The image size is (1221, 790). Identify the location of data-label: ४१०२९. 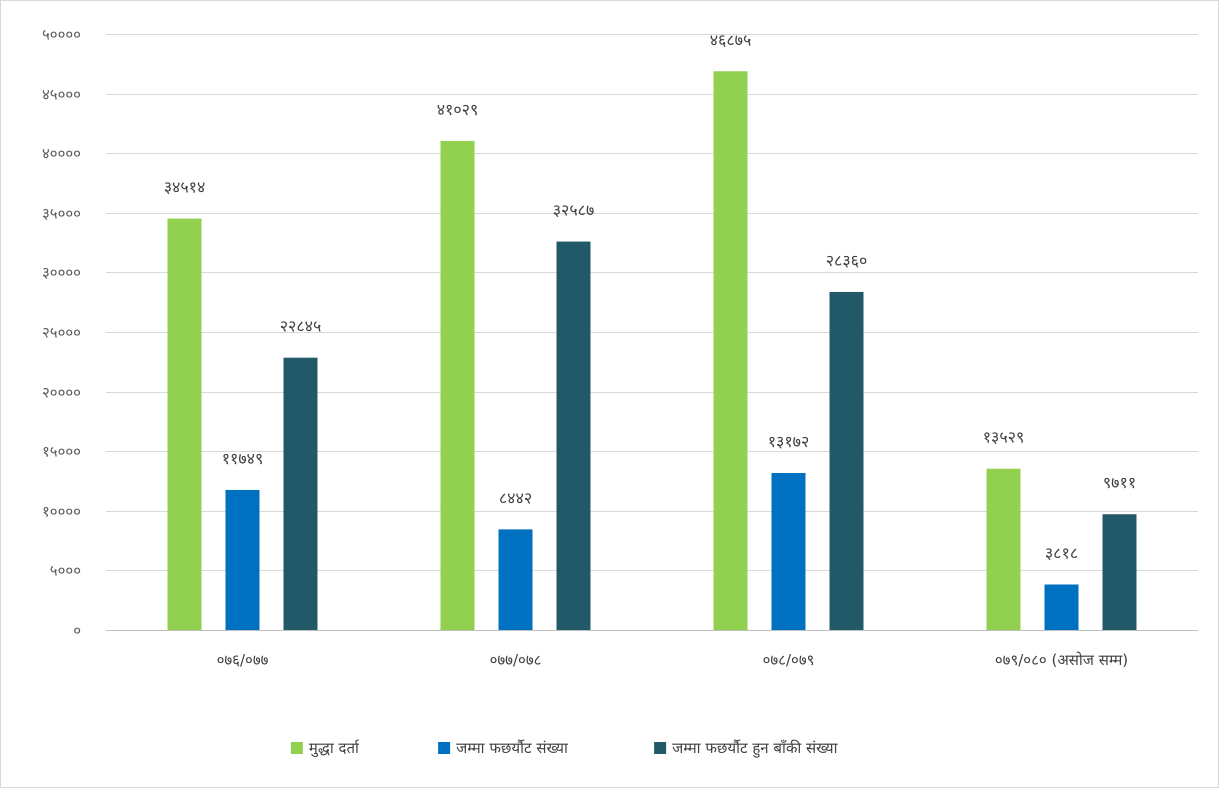
(458, 109).